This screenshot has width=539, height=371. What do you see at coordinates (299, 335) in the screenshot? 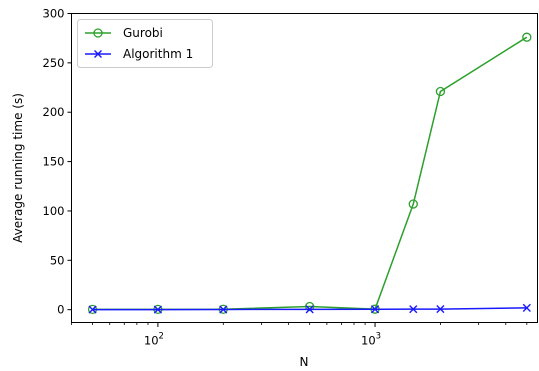
I see `x-axis: 10² 10³` at bounding box center [299, 335].